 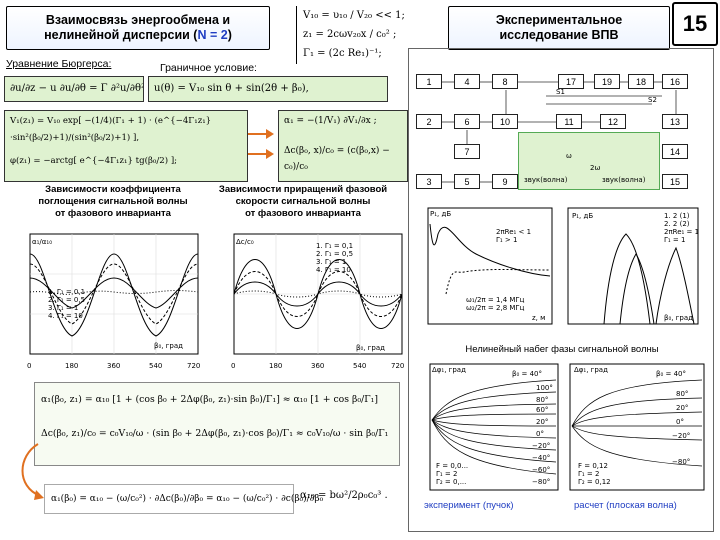 I want to click on block-15: 15, so click(x=675, y=181).